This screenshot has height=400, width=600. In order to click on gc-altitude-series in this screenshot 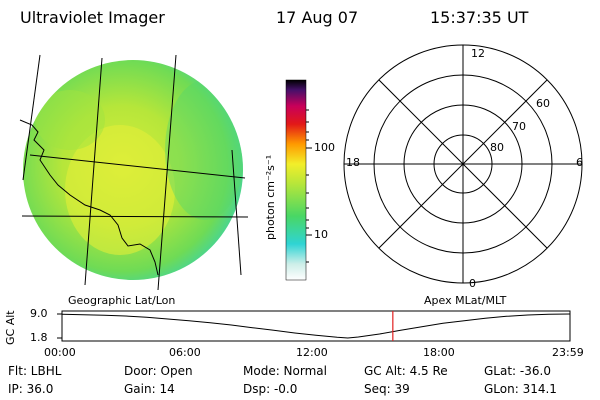, I will do `click(316, 326)`.